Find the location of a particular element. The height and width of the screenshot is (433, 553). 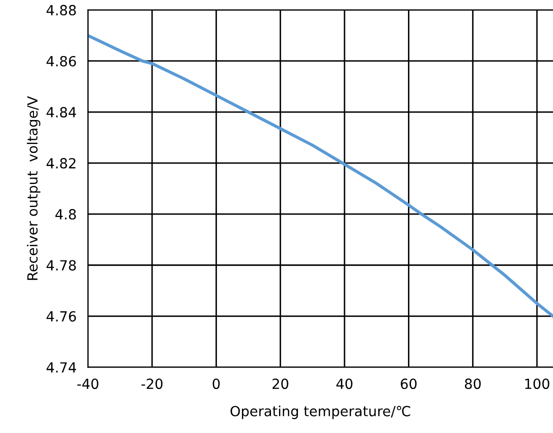

x-tick-label: -20 is located at coordinates (151, 384).